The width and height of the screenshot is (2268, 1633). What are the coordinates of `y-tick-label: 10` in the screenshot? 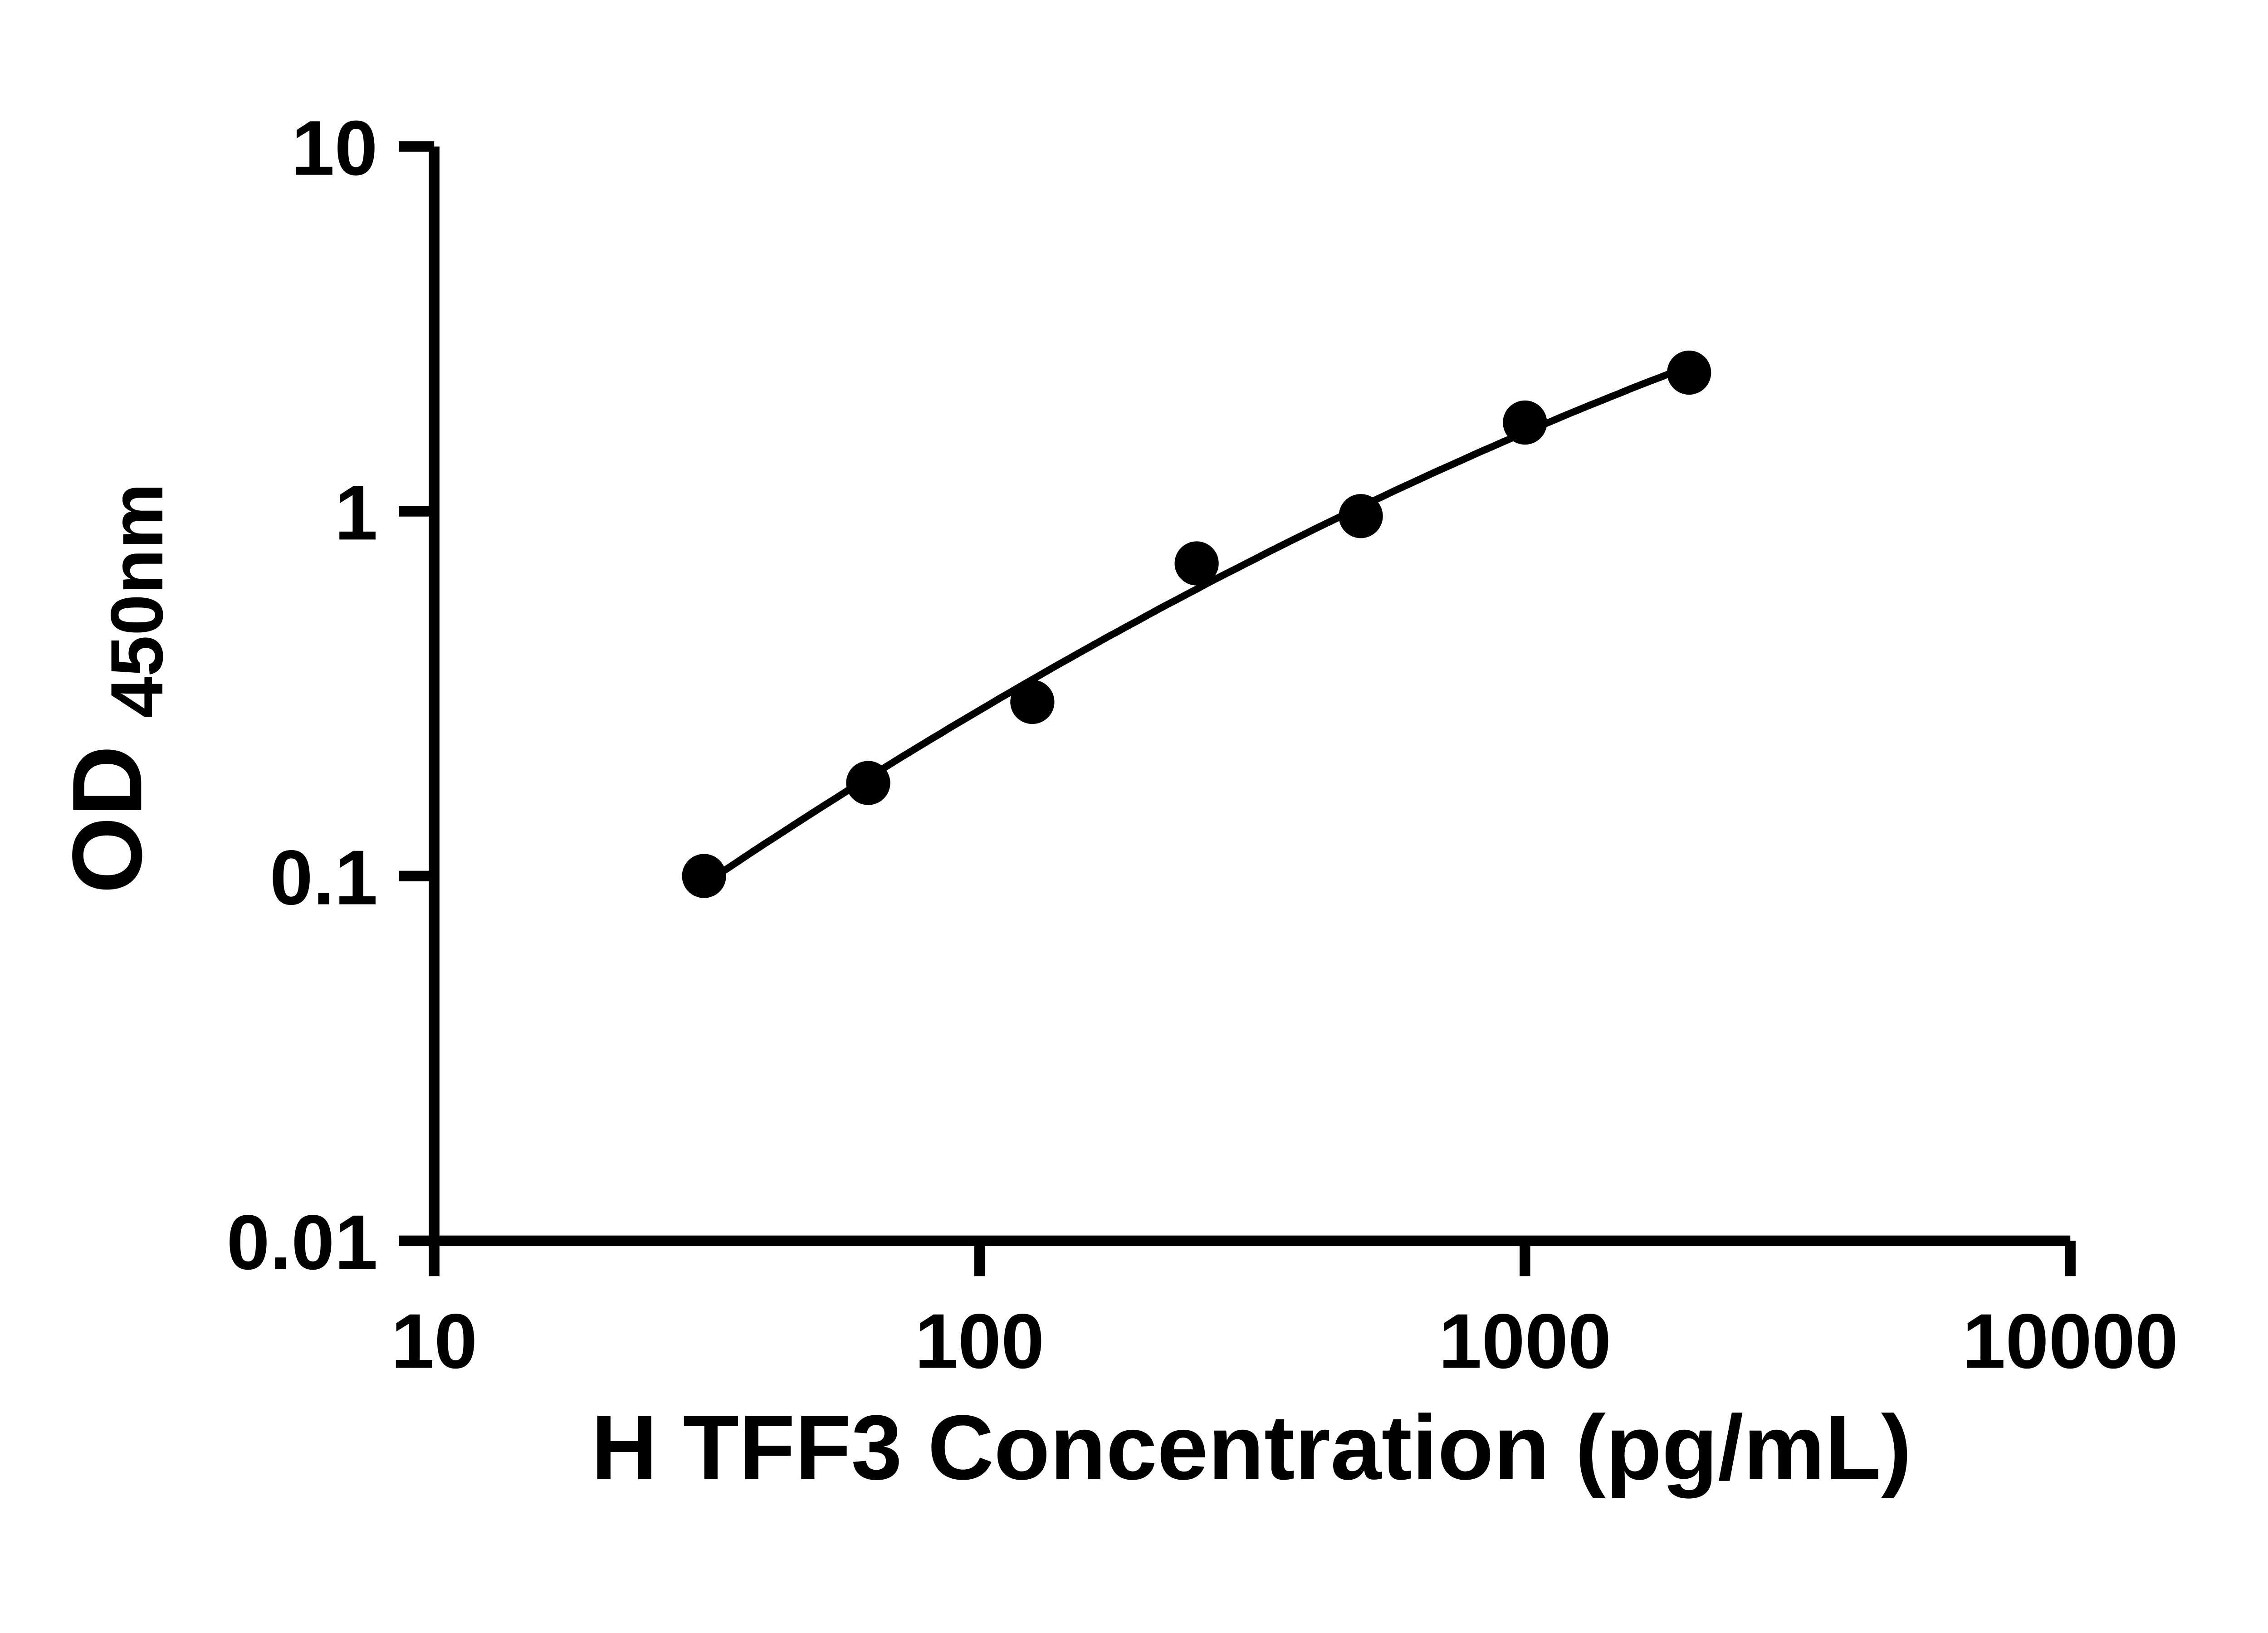 It's located at (334, 148).